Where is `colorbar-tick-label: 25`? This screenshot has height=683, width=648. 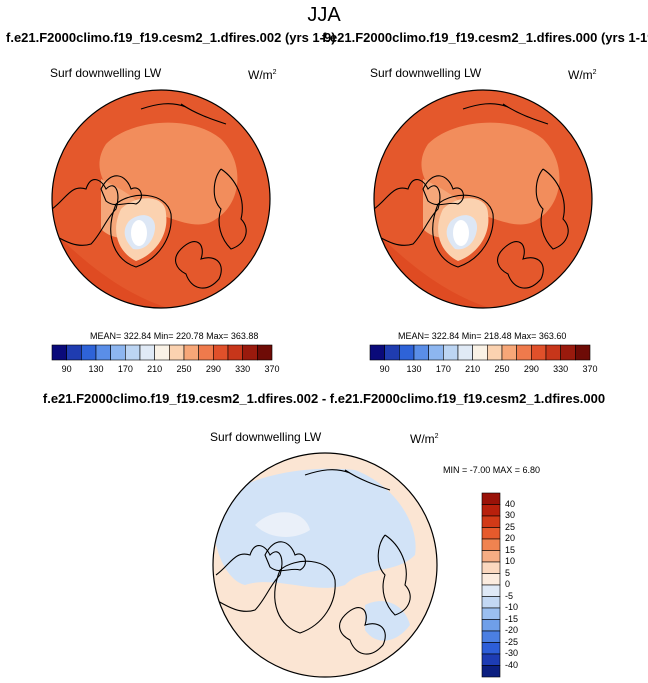 colorbar-tick-label: 25 is located at coordinates (510, 526).